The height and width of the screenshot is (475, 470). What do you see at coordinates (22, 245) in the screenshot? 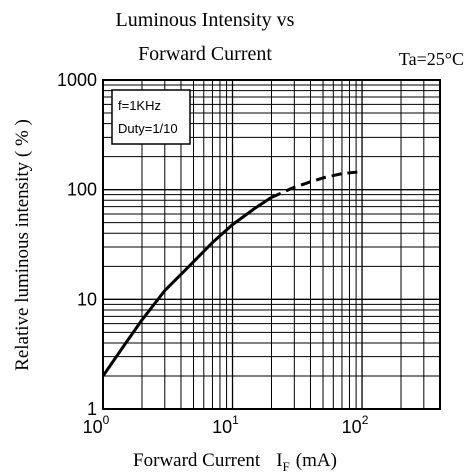
I see `y-axis-label: Relative luminous intensity ( % )` at bounding box center [22, 245].